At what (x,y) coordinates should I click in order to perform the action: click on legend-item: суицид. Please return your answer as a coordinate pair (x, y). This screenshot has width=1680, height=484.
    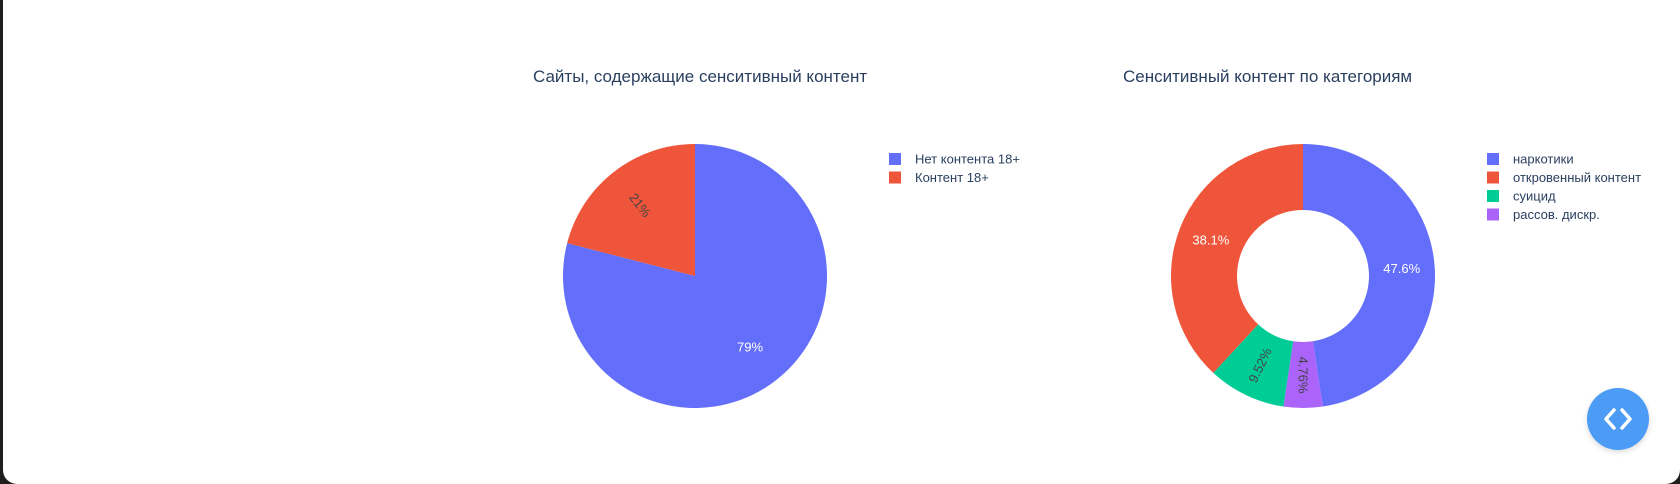
    Looking at the image, I should click on (1521, 196).